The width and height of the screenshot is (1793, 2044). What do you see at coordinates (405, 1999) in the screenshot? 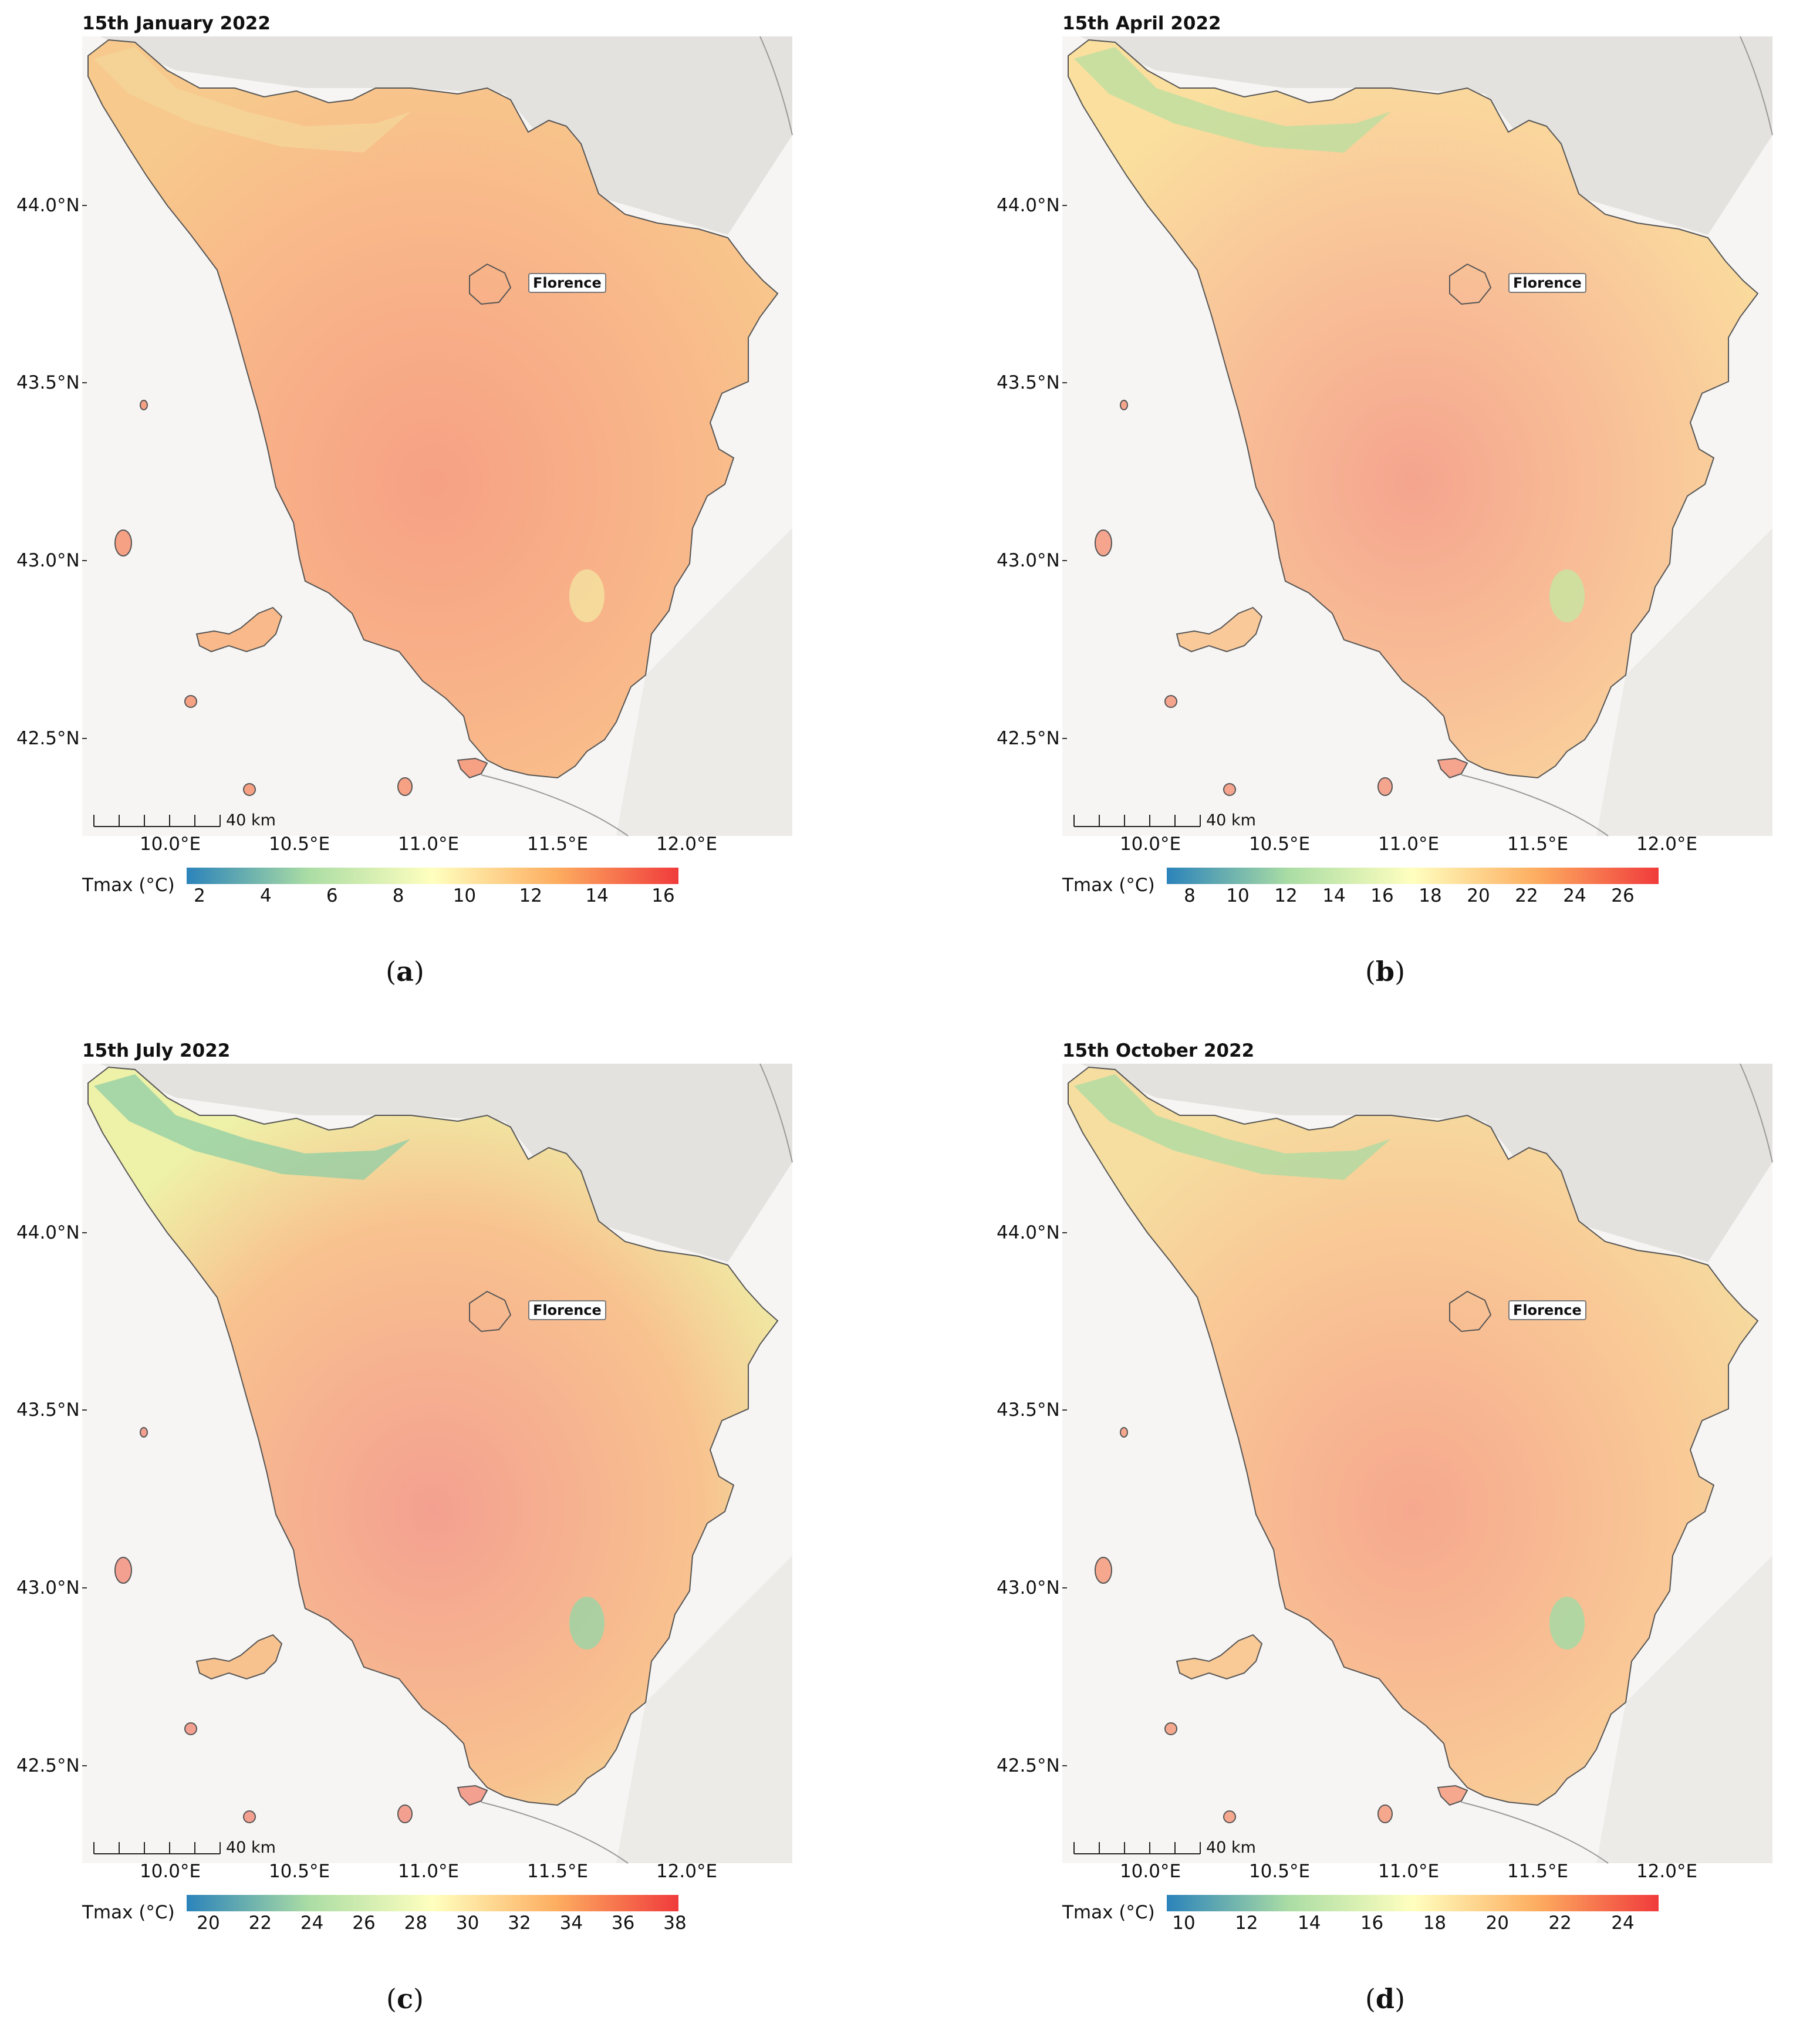
I see `panel-caption: (c)` at bounding box center [405, 1999].